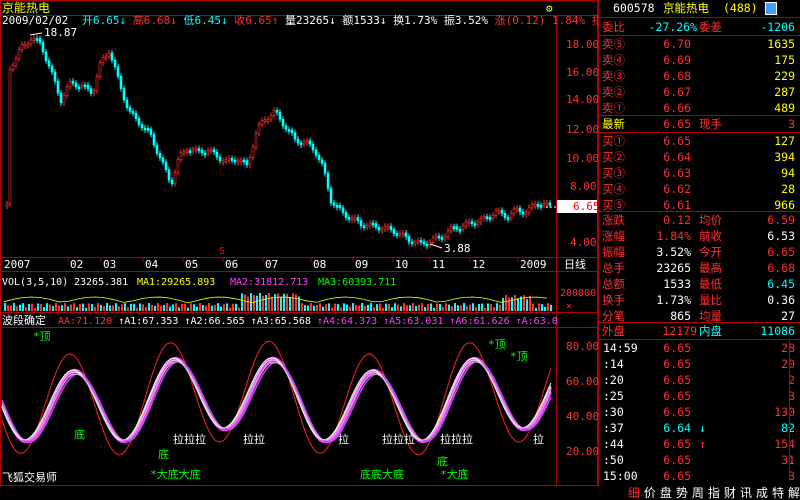 The height and width of the screenshot is (500, 800). What do you see at coordinates (699, 173) in the screenshot?
I see `buy-row: 买③ 6.63 94` at bounding box center [699, 173].